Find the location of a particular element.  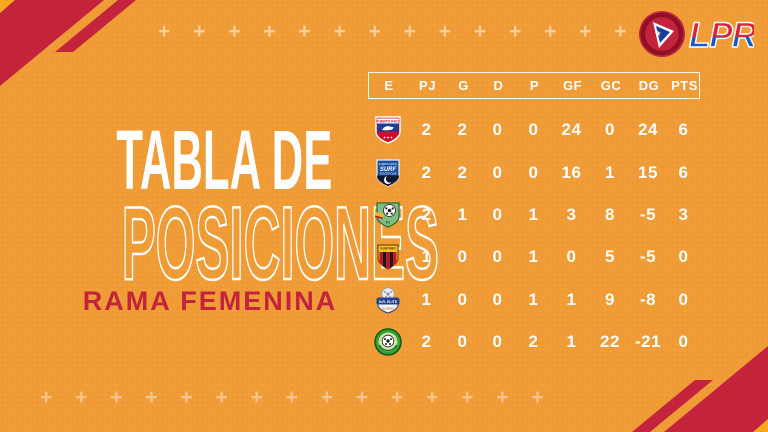

corner-decoration-bottom-right is located at coordinates (700, 389).